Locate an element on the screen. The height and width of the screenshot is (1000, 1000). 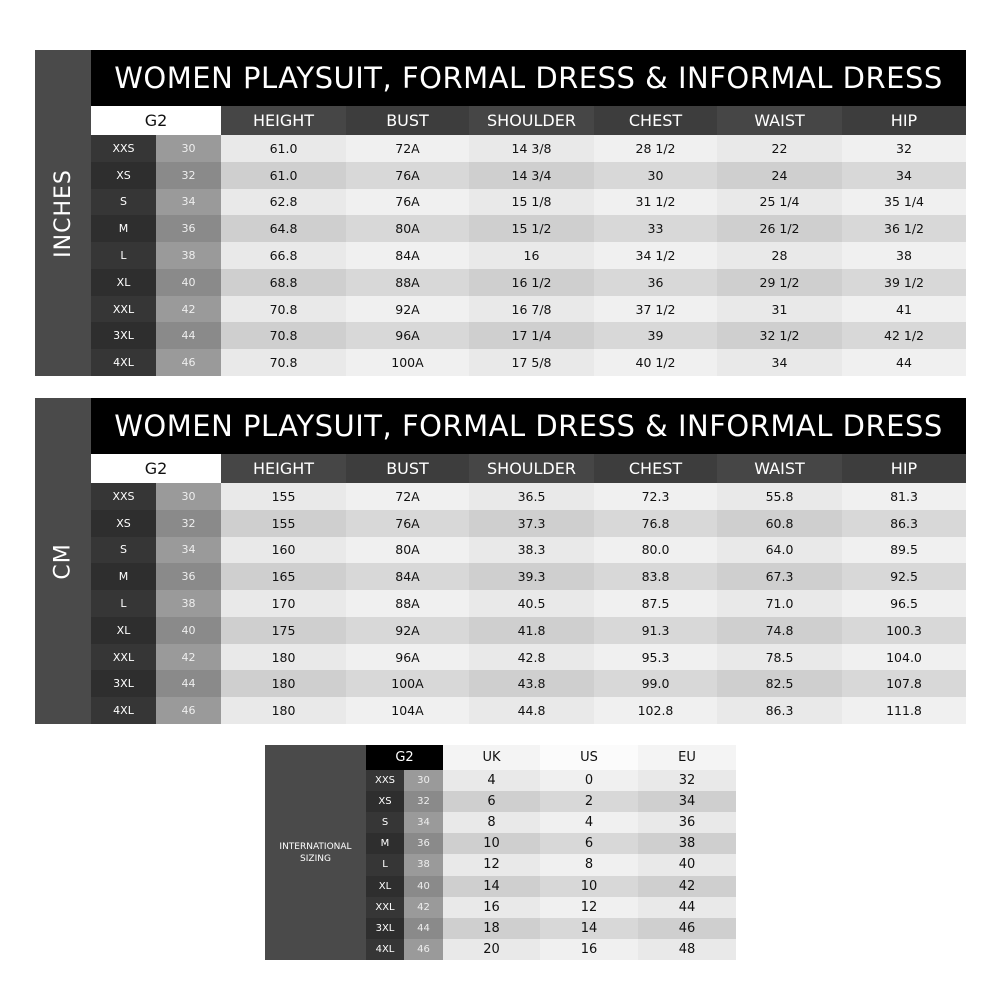
table-cell: 91.3 is located at coordinates (655, 630).